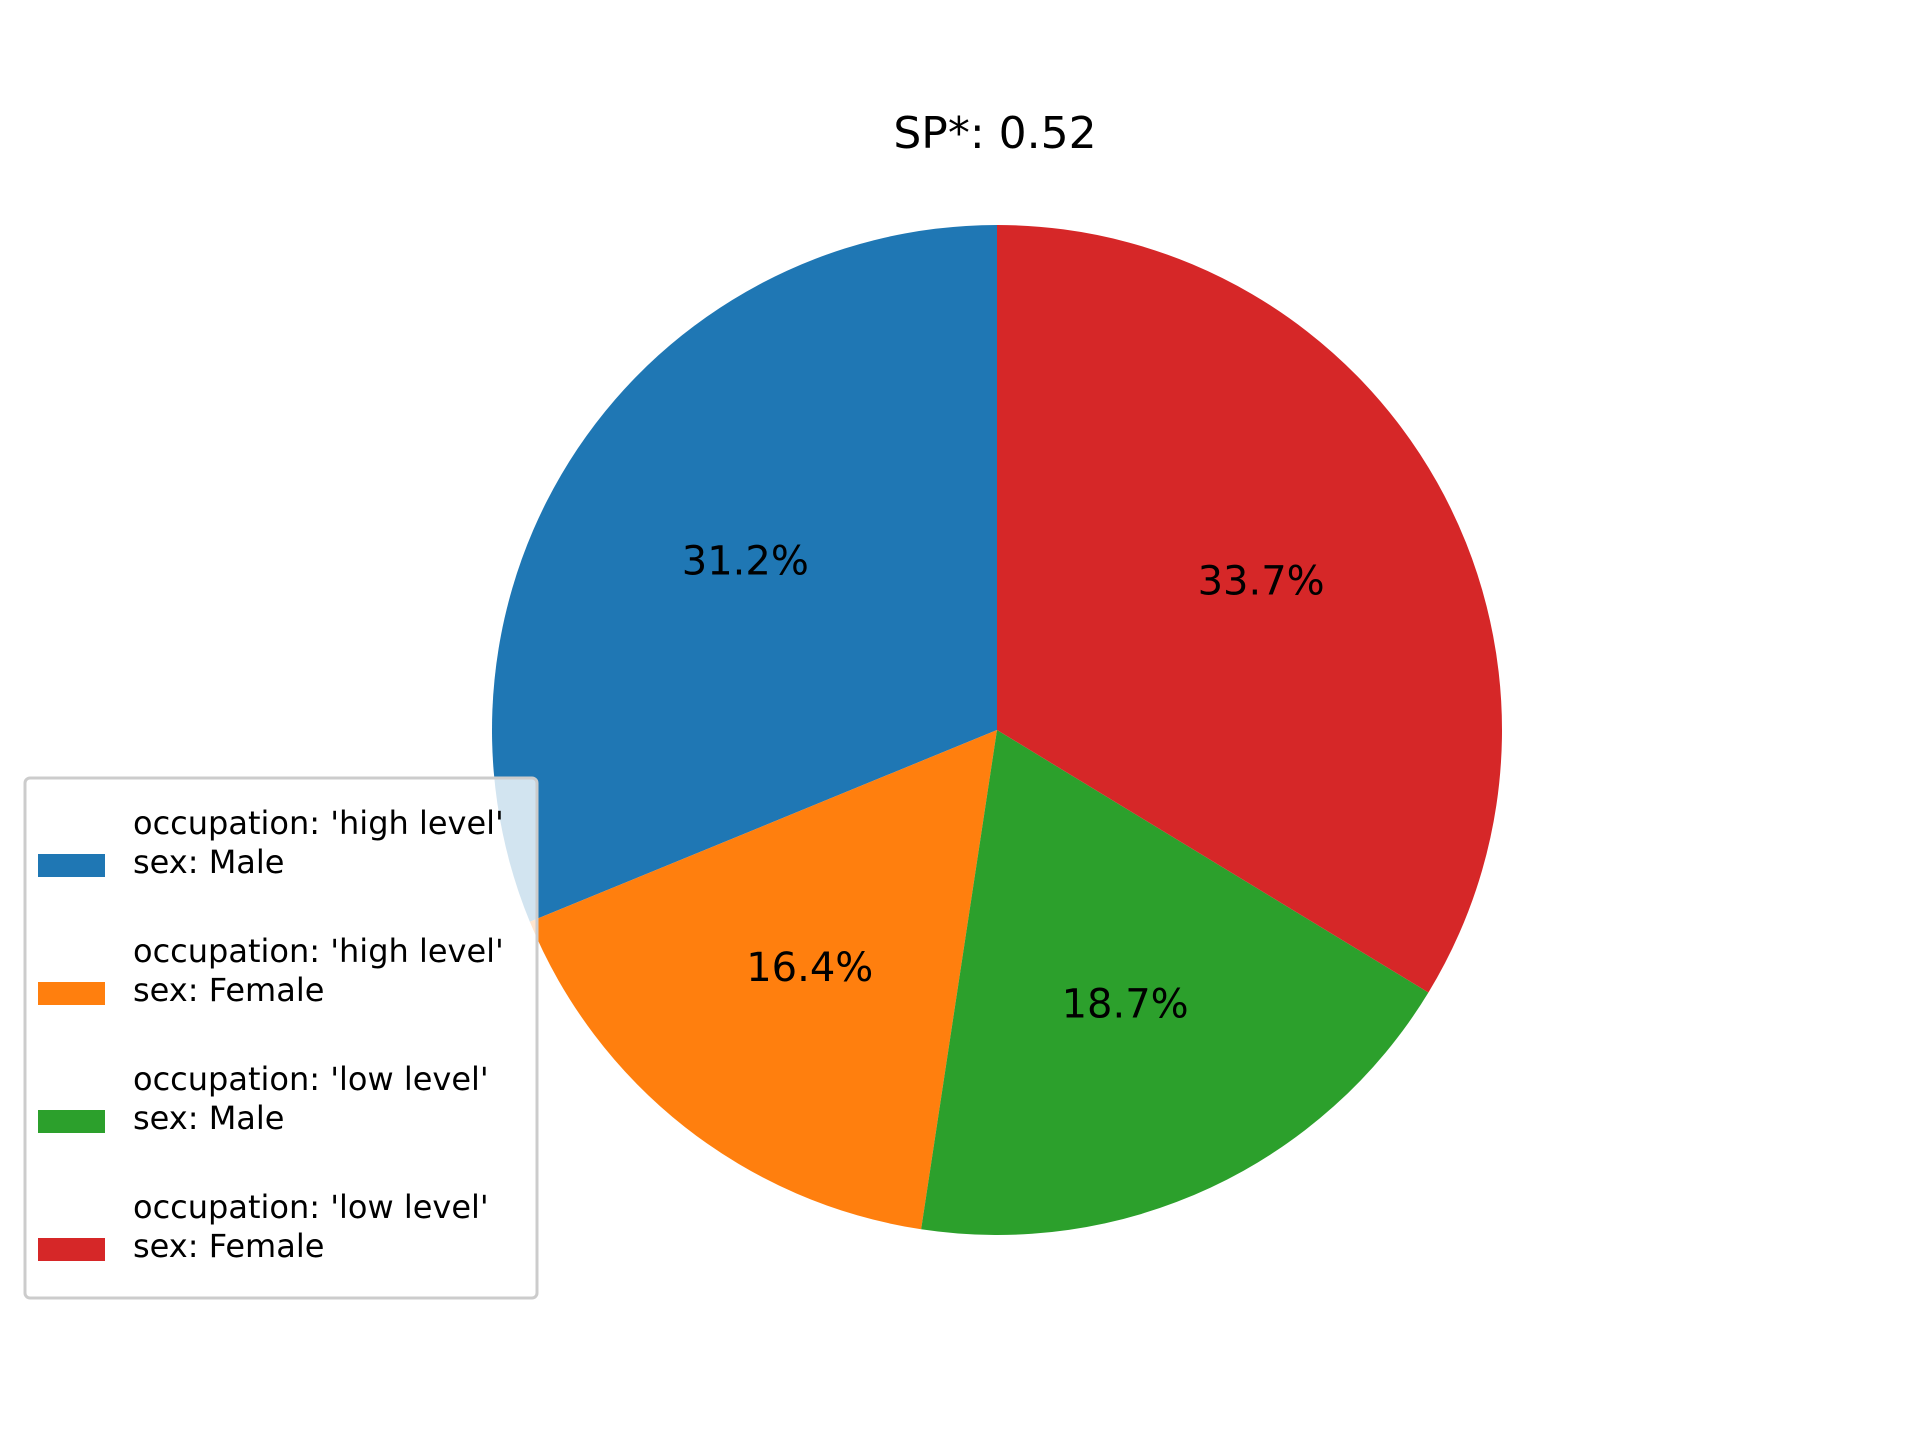 Image resolution: width=1920 pixels, height=1444 pixels. What do you see at coordinates (311, 1207) in the screenshot?
I see `legend-label-line1-4: occupation: 'low level'` at bounding box center [311, 1207].